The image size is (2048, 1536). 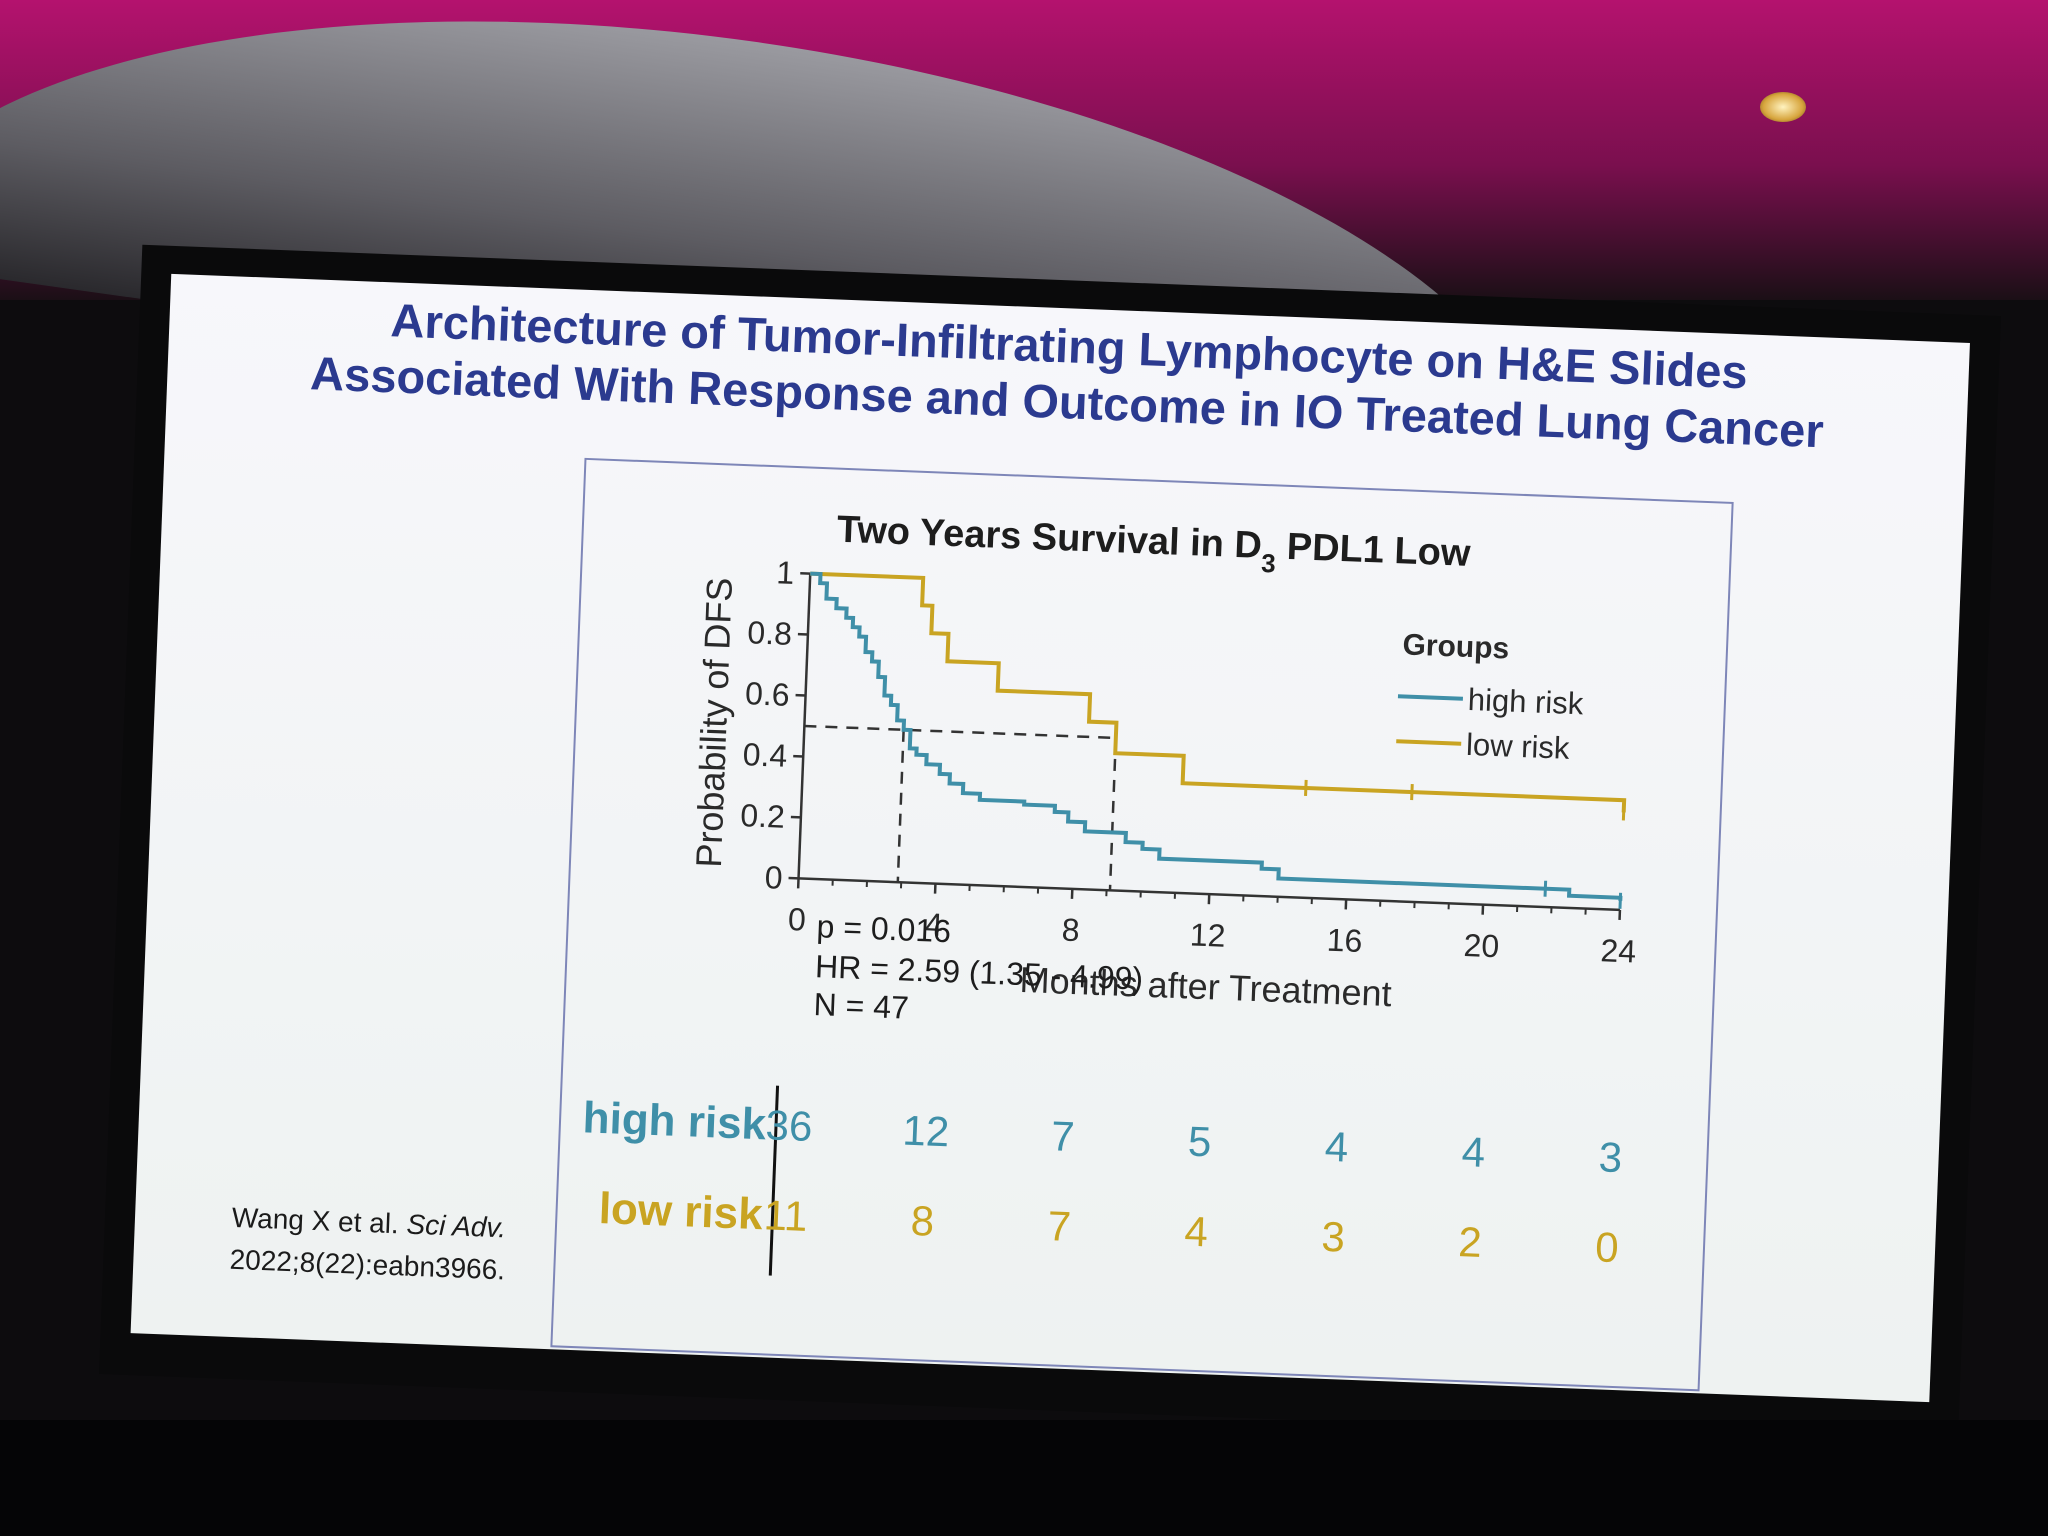 I want to click on median-reference-horizontal, so click(x=960, y=732).